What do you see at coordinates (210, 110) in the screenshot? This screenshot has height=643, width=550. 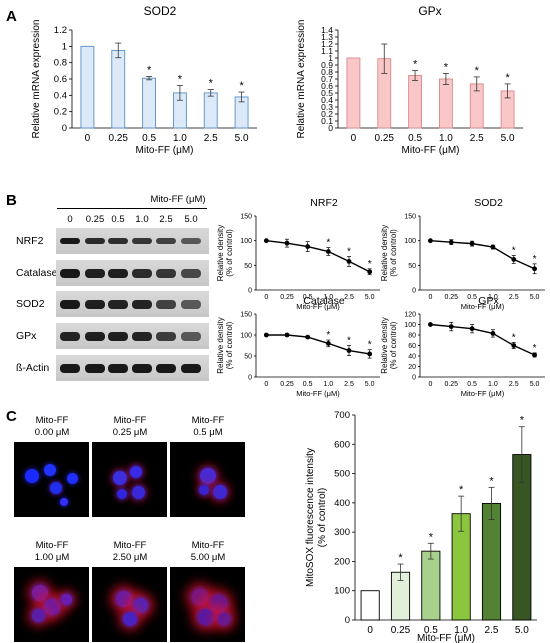 I see `bar-2.5` at bounding box center [210, 110].